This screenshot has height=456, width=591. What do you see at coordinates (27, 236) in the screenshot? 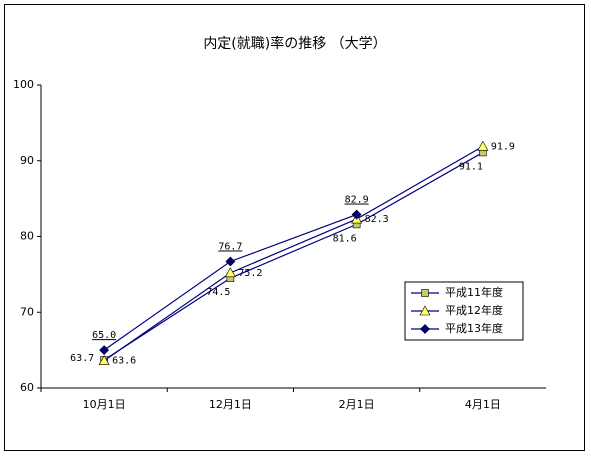
I see `y-tick-label: 80` at bounding box center [27, 236].